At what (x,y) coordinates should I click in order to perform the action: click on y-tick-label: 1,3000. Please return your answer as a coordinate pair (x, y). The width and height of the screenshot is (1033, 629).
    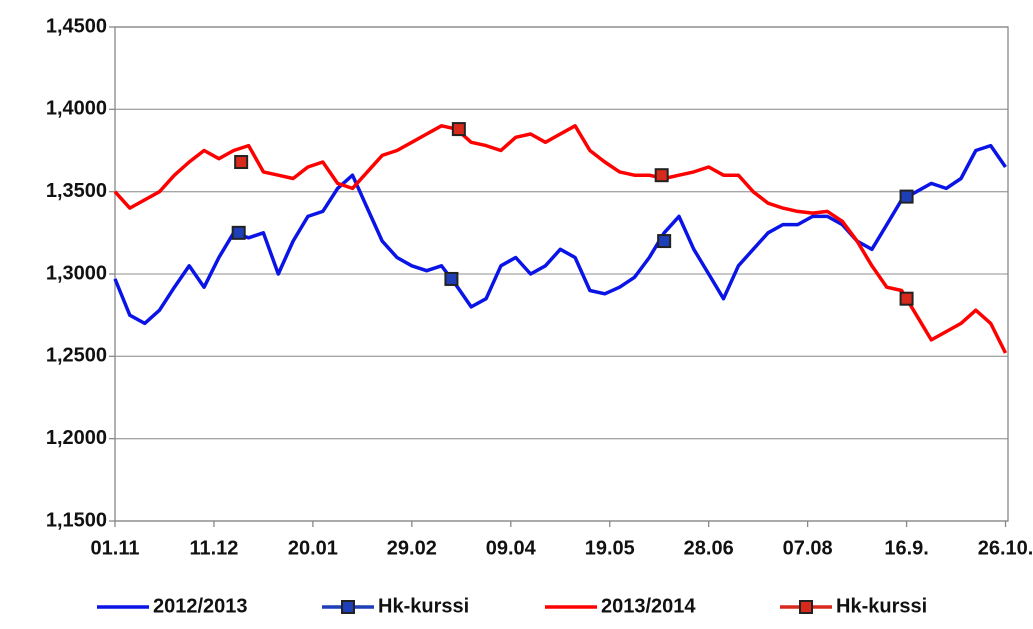
    Looking at the image, I should click on (76, 273).